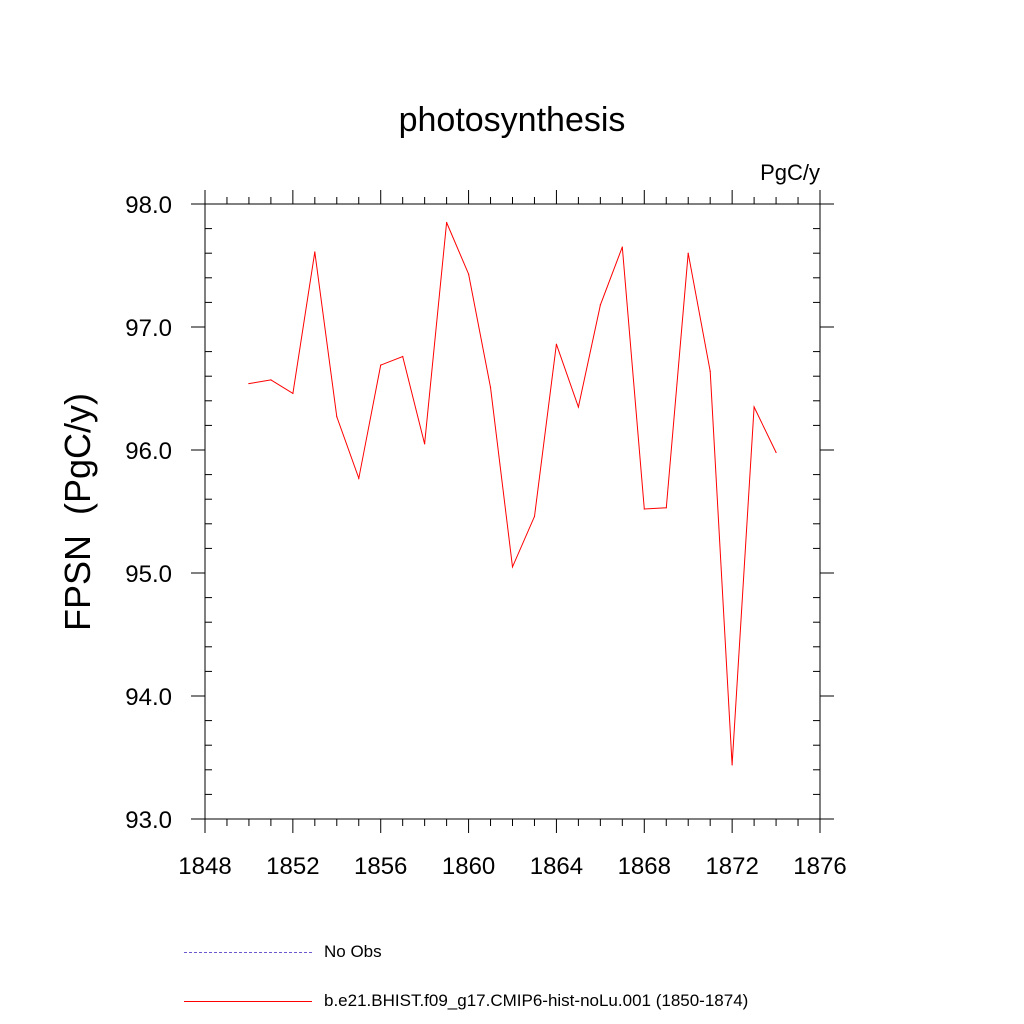 Image resolution: width=1024 pixels, height=1024 pixels. What do you see at coordinates (790, 172) in the screenshot?
I see `units-label: PgC/y` at bounding box center [790, 172].